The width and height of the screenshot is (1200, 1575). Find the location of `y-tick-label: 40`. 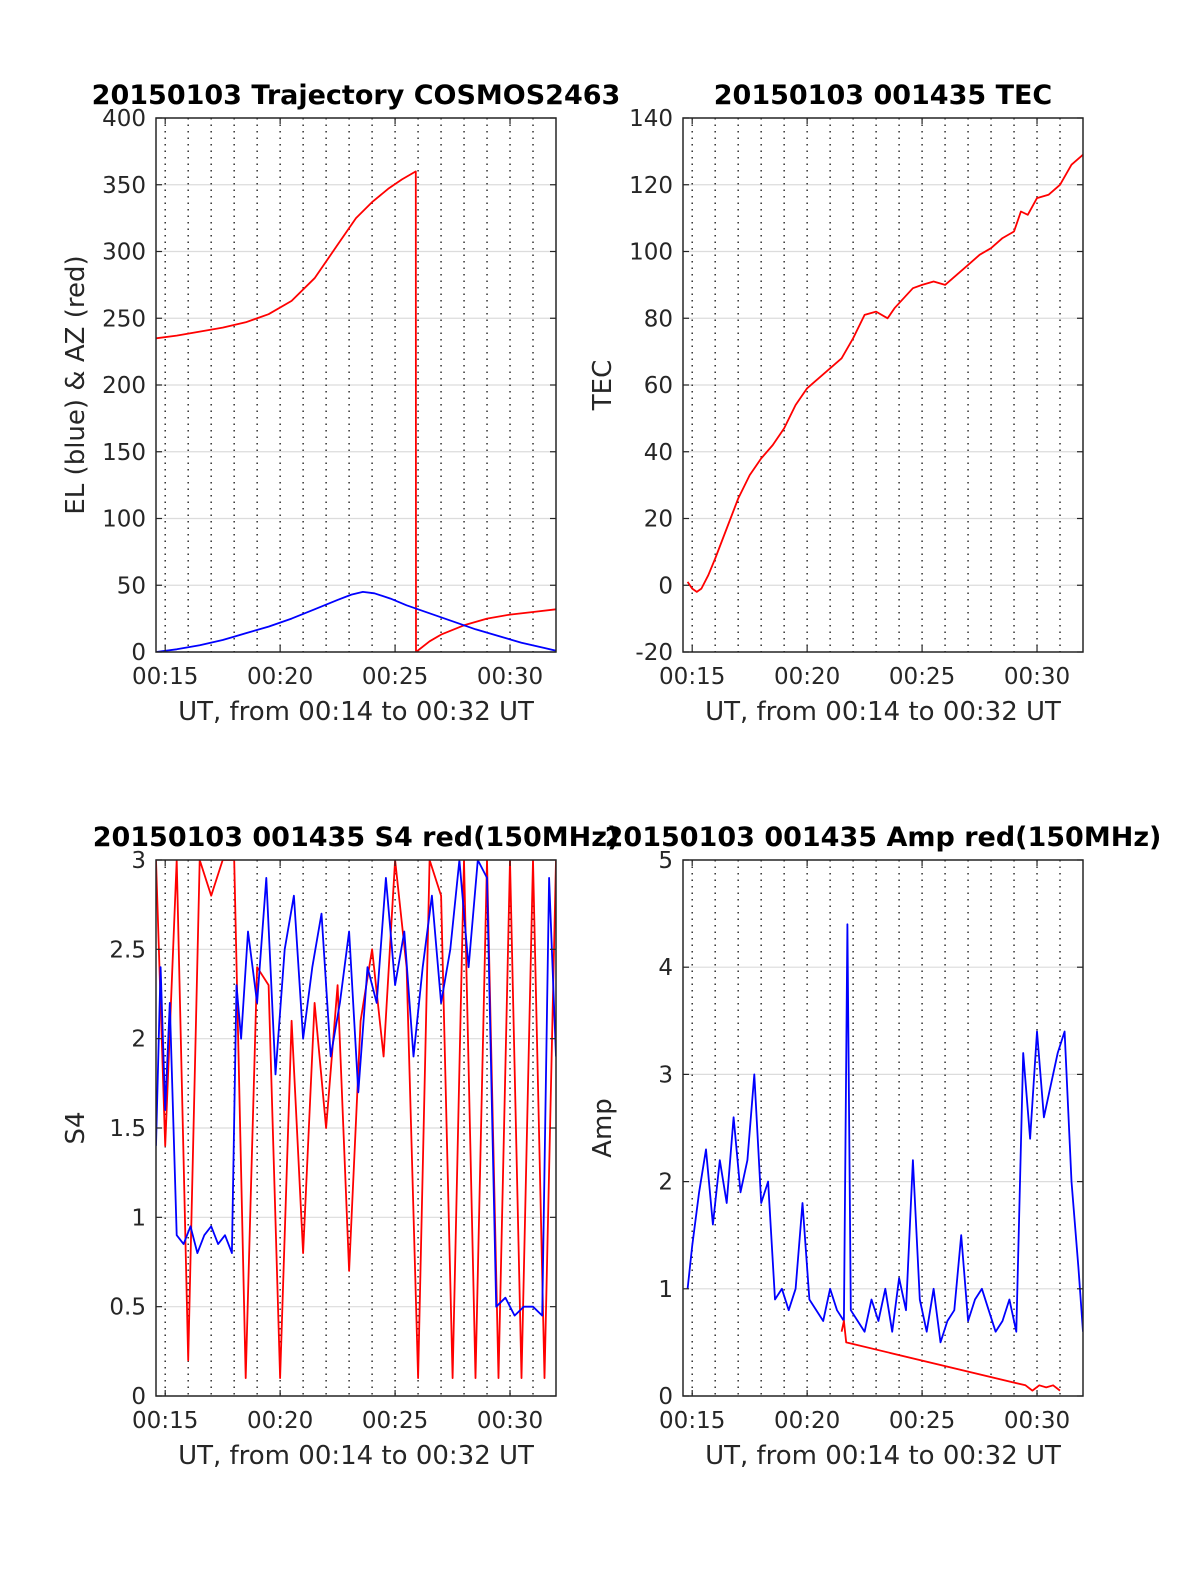

y-tick-label: 40 is located at coordinates (658, 453).